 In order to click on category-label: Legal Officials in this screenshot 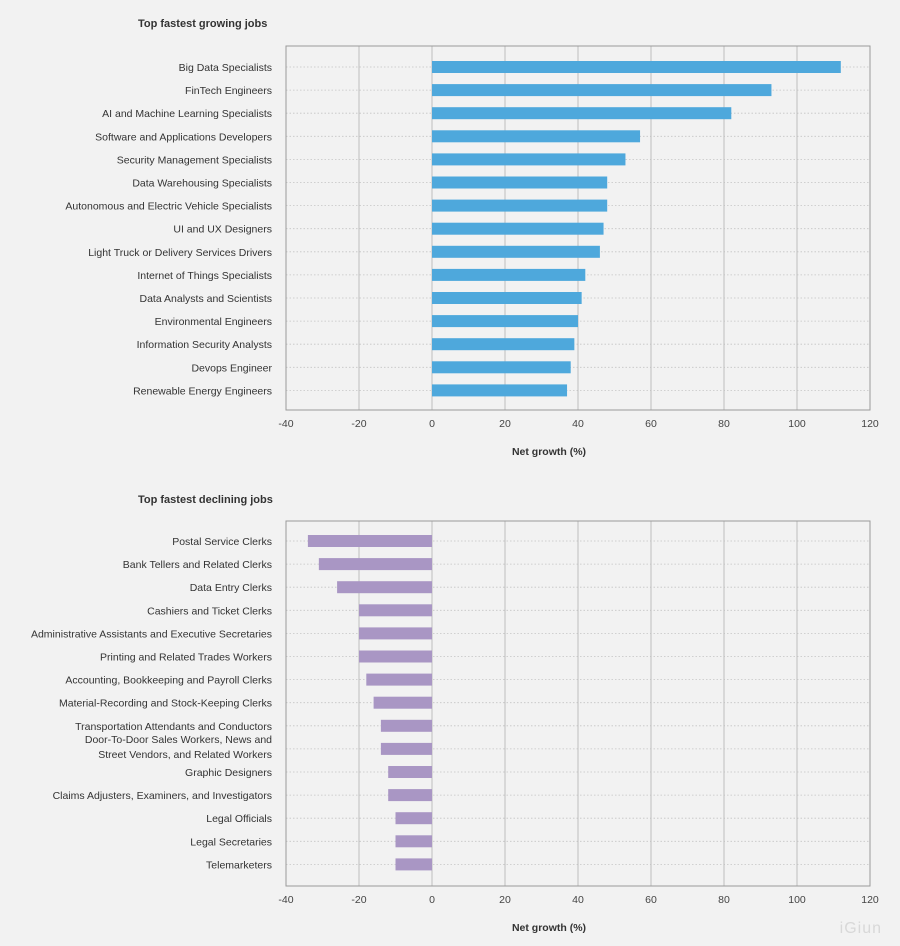, I will do `click(239, 819)`.